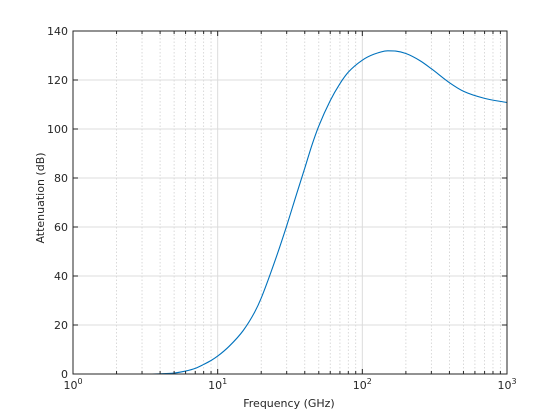  What do you see at coordinates (40, 197) in the screenshot?
I see `y-axis-label: Attenuation (dB)` at bounding box center [40, 197].